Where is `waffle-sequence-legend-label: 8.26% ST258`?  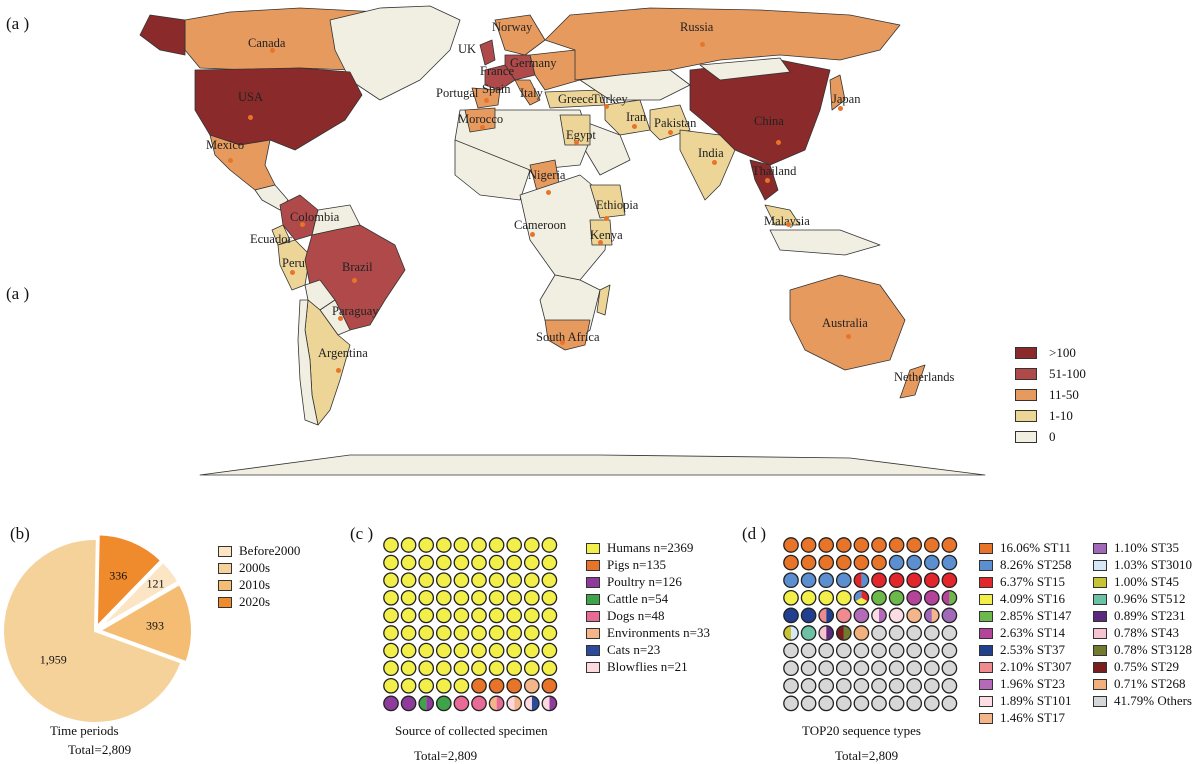
waffle-sequence-legend-label: 8.26% ST258 is located at coordinates (1036, 564).